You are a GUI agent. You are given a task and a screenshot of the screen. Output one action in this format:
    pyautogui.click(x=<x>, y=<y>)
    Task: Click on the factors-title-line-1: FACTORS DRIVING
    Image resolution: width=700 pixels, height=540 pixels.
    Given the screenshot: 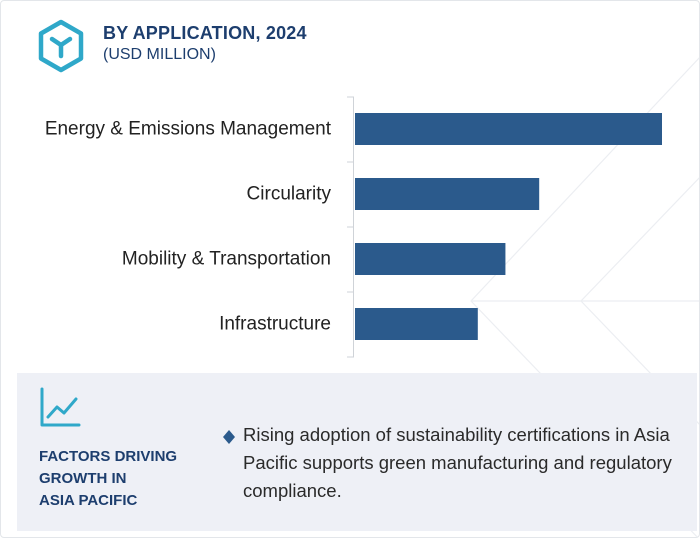 What is the action you would take?
    pyautogui.click(x=108, y=456)
    